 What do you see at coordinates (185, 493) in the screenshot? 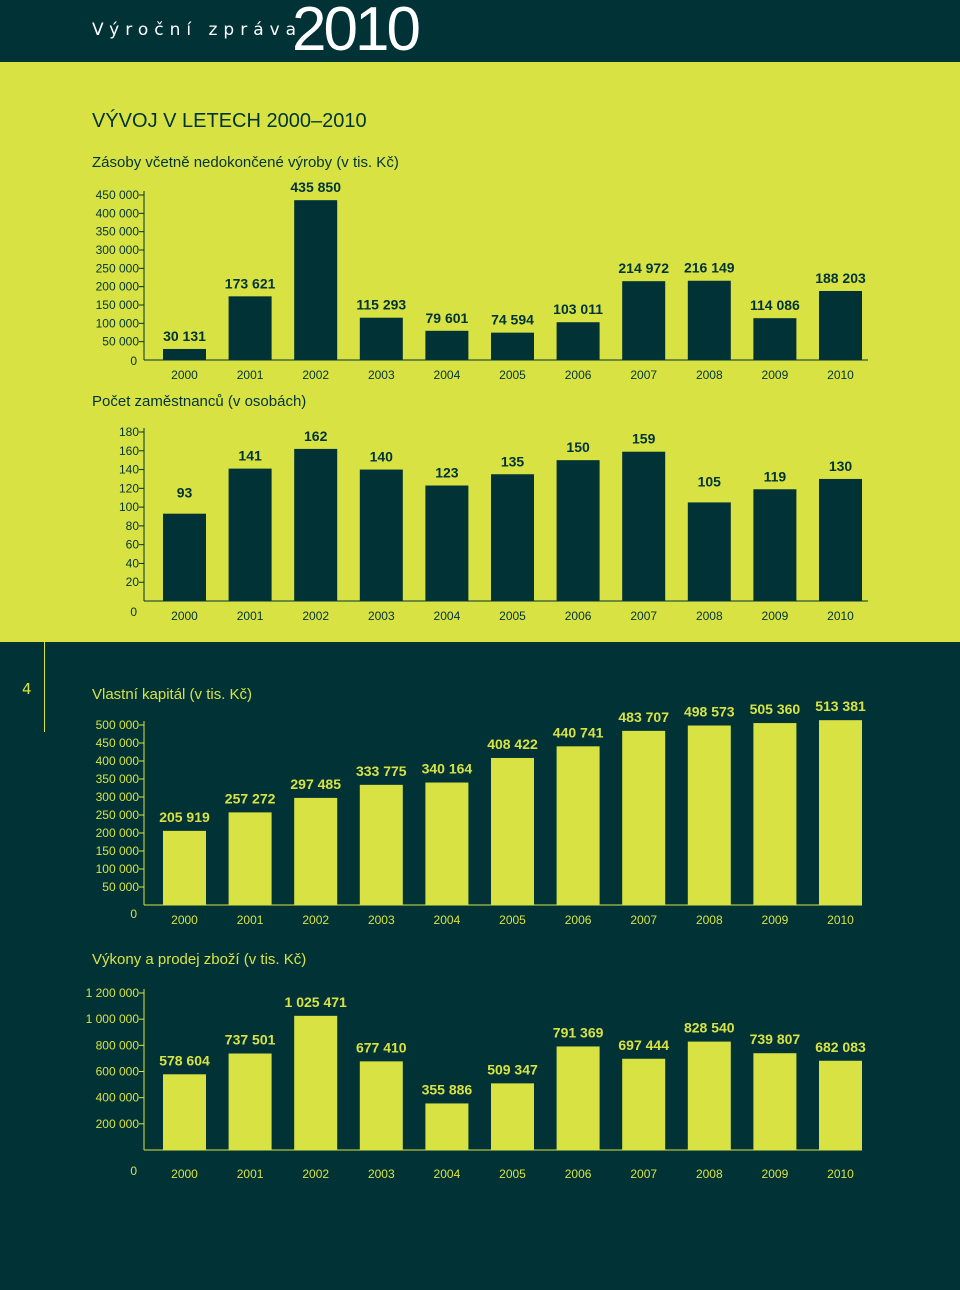
I see `value-label: 93` at bounding box center [185, 493].